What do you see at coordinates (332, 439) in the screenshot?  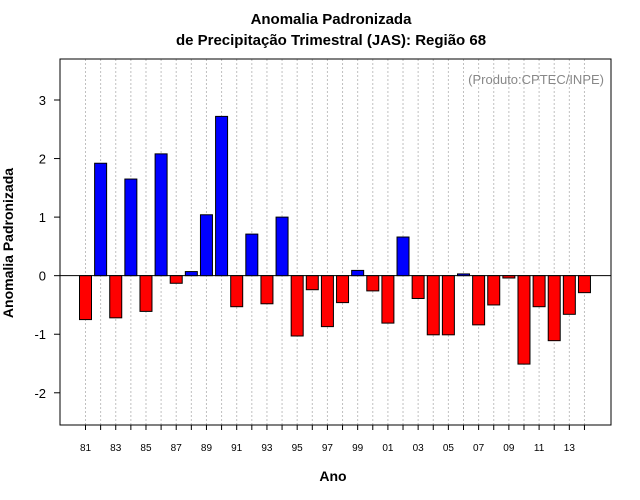 I see `x-axis: 81 83 85 87 89 91 93 95 97 99 01 03 05 07 09 11 13` at bounding box center [332, 439].